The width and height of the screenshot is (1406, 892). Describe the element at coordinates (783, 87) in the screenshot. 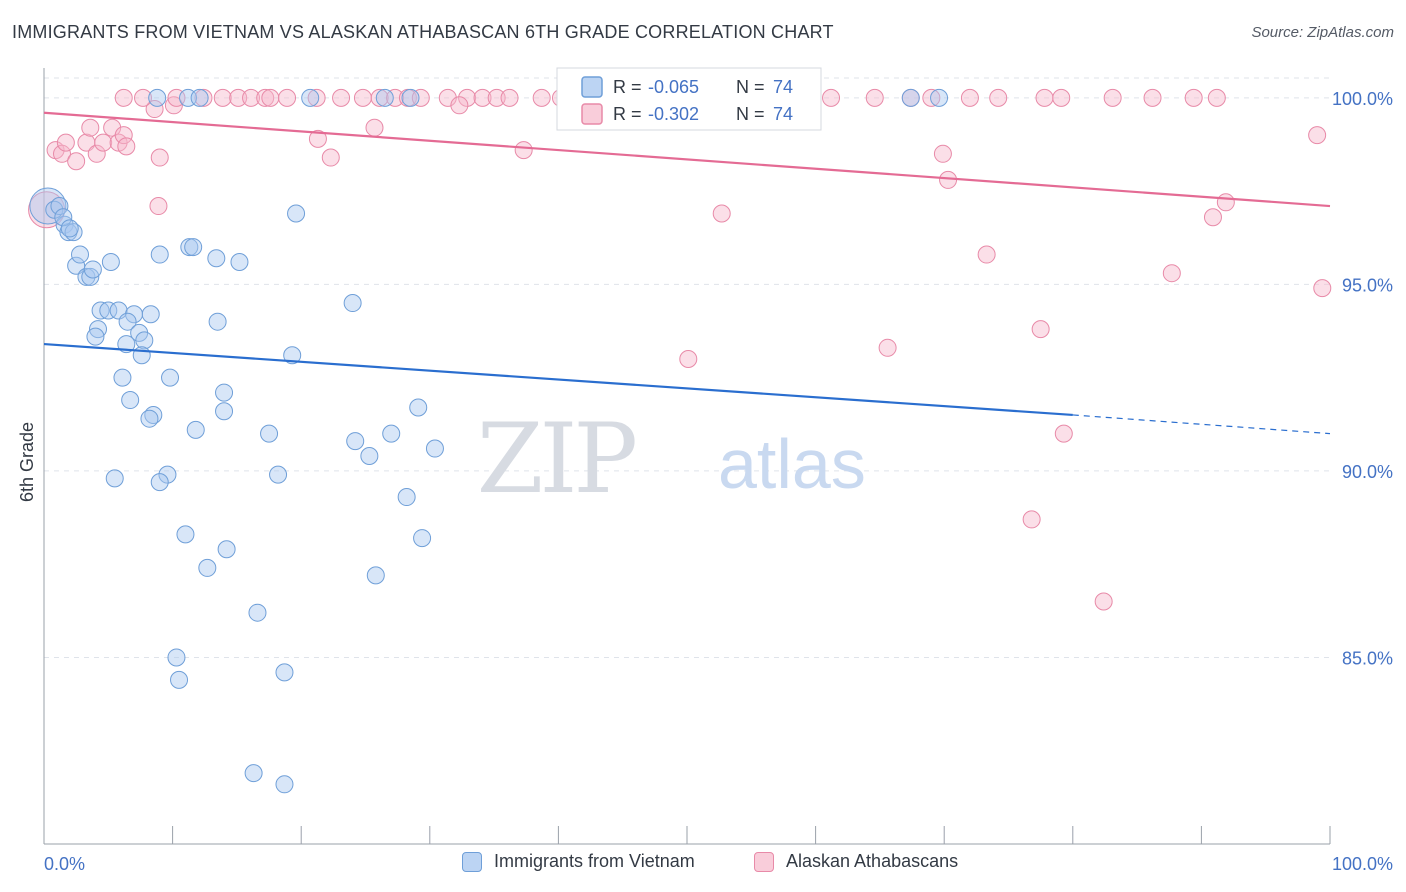

I see `stats-n-value-0: 74` at that location.